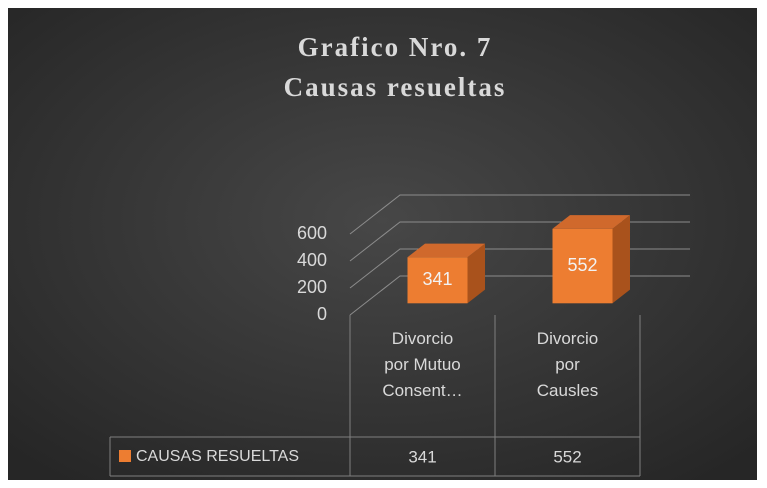 The height and width of the screenshot is (488, 767). Describe the element at coordinates (125, 456) in the screenshot. I see `legend-key` at that location.